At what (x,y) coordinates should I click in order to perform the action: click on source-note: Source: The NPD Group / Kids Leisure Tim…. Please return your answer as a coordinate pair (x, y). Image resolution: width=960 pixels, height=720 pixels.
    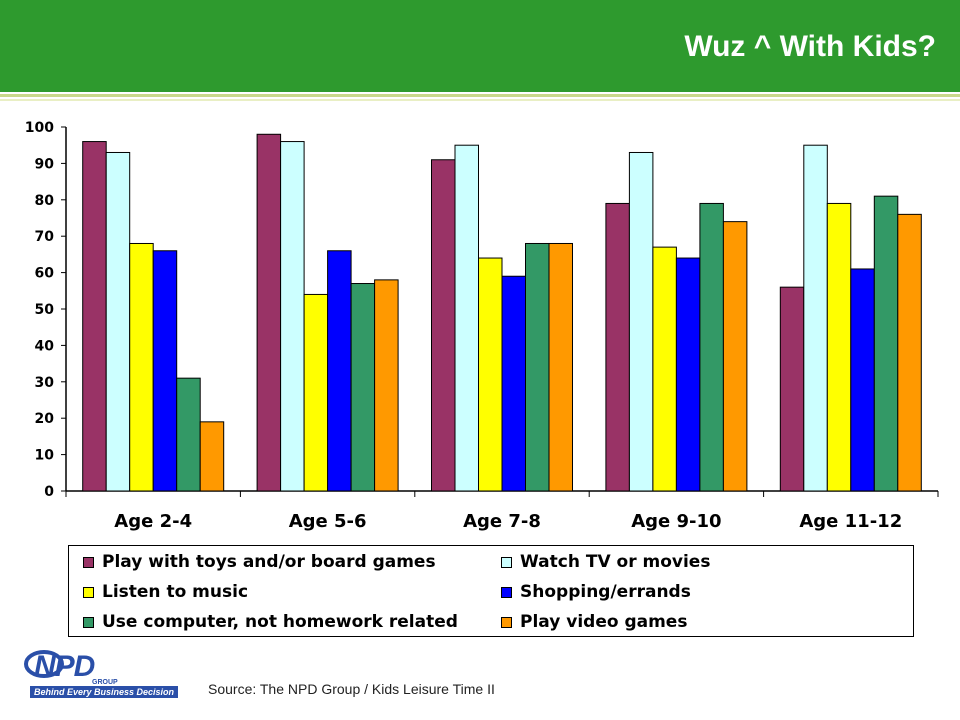
    Looking at the image, I should click on (351, 689).